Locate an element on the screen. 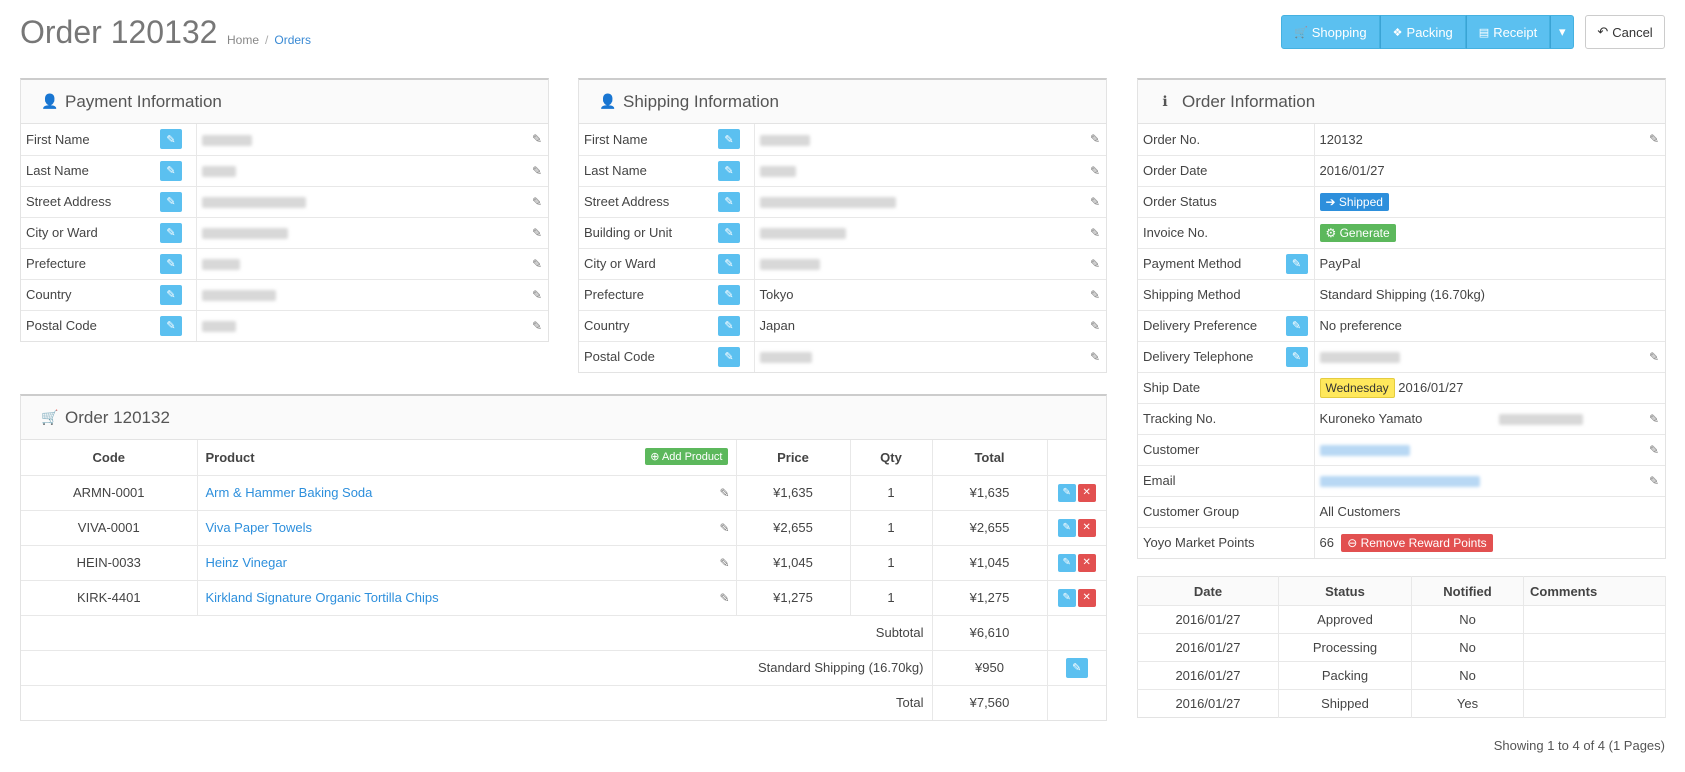 This screenshot has height=772, width=1685. breadcrumb-orders: Orders is located at coordinates (293, 40).